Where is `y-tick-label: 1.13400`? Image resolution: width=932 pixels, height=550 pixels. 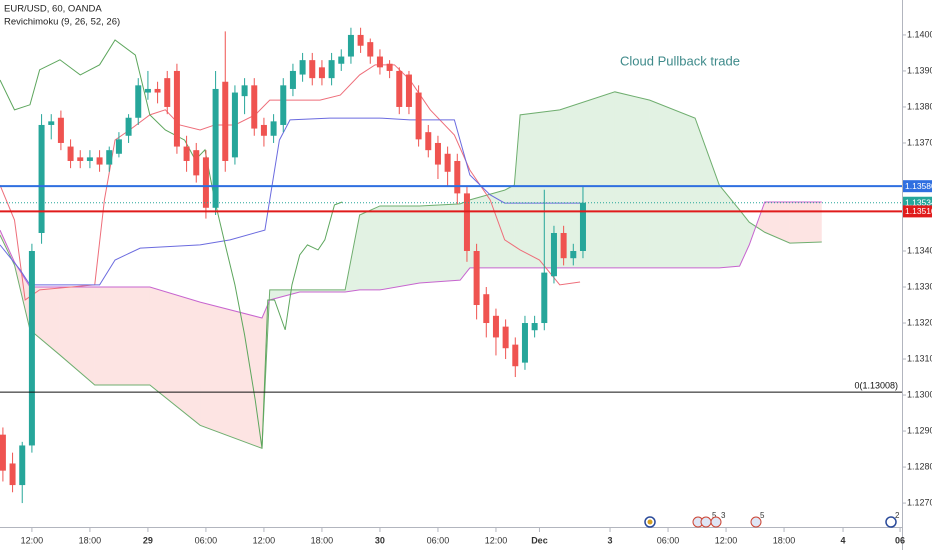
y-tick-label: 1.13400 is located at coordinates (919, 250).